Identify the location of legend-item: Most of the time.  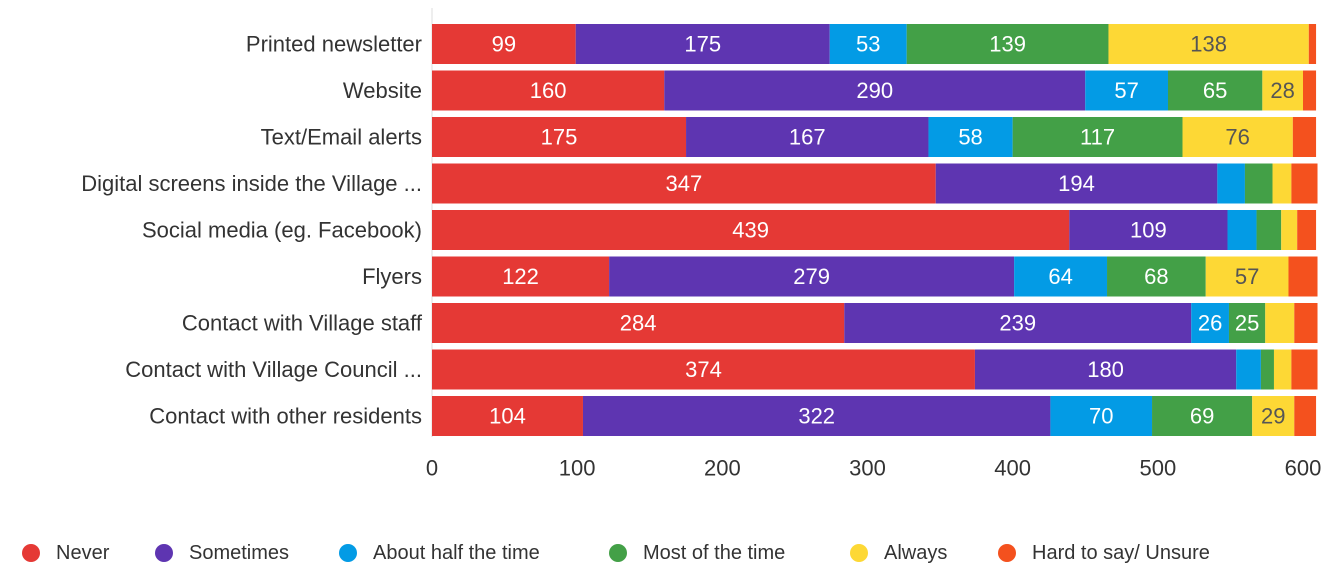
(697, 553).